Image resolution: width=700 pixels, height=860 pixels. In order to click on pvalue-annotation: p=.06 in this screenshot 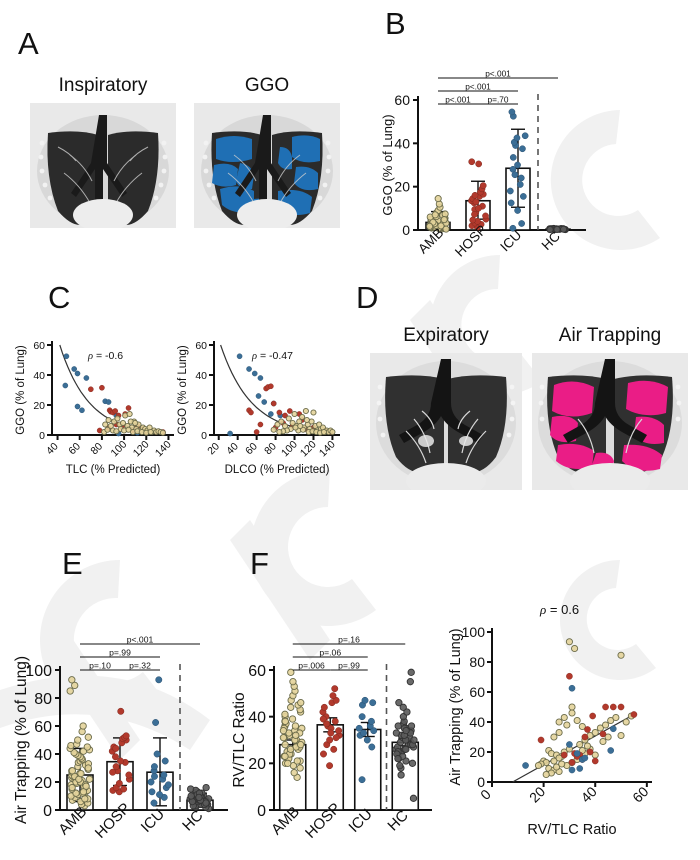, I will do `click(330, 653)`.